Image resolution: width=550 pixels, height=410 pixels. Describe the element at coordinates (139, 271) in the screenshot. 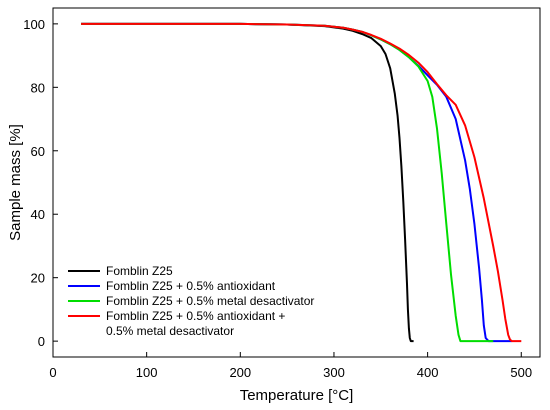

I see `legend-label: Fomblin Z25` at that location.